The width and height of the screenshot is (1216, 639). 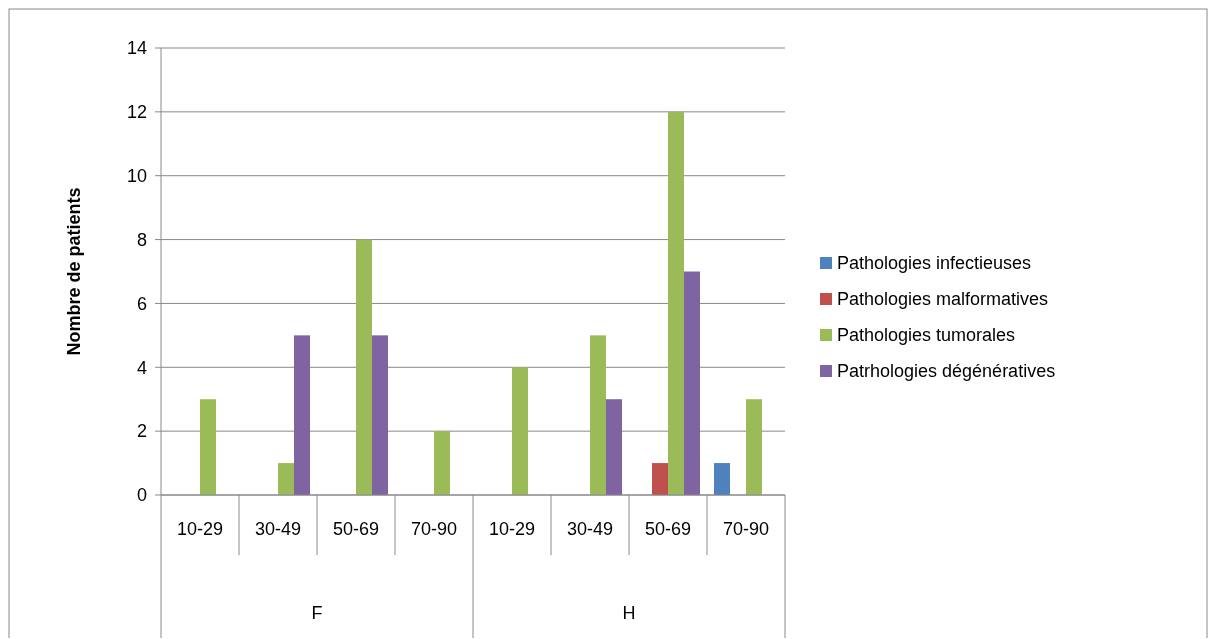 What do you see at coordinates (946, 371) in the screenshot?
I see `legend-label: Patrhologies dégénératives` at bounding box center [946, 371].